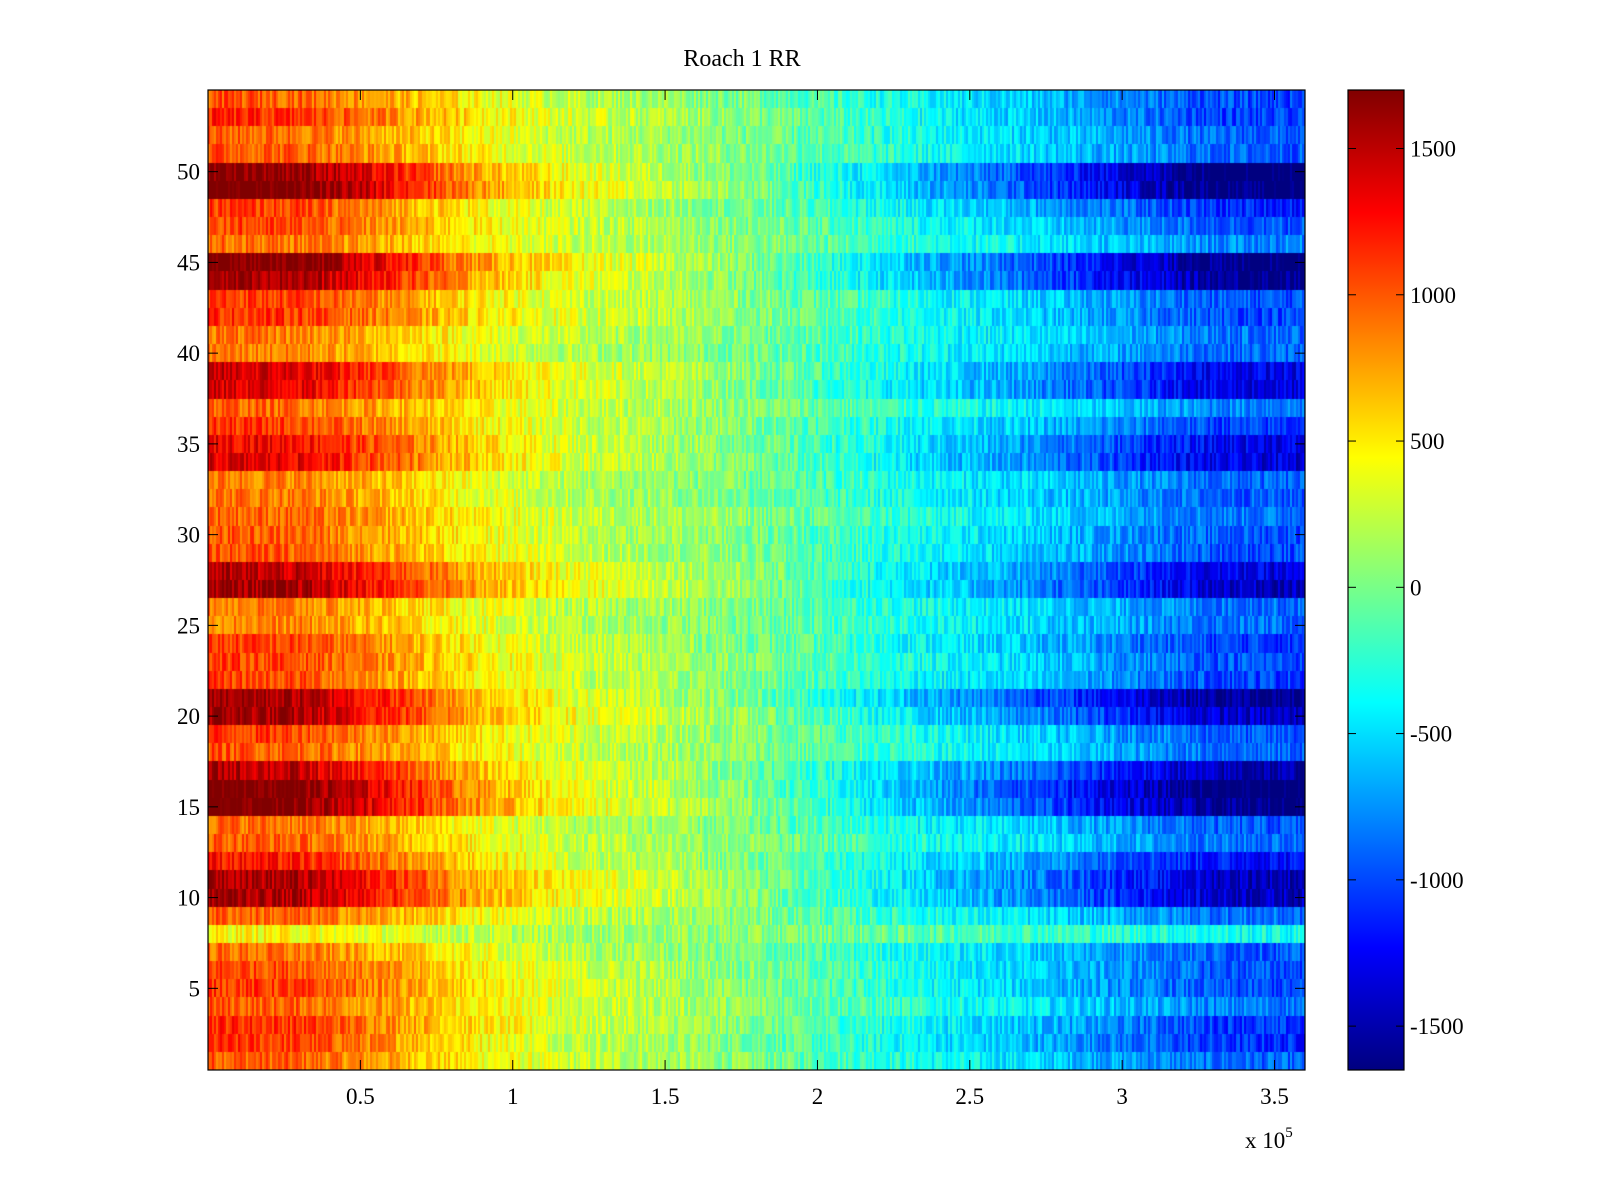  Describe the element at coordinates (1416, 587) in the screenshot. I see `colorbar-tick-label: 0` at that location.